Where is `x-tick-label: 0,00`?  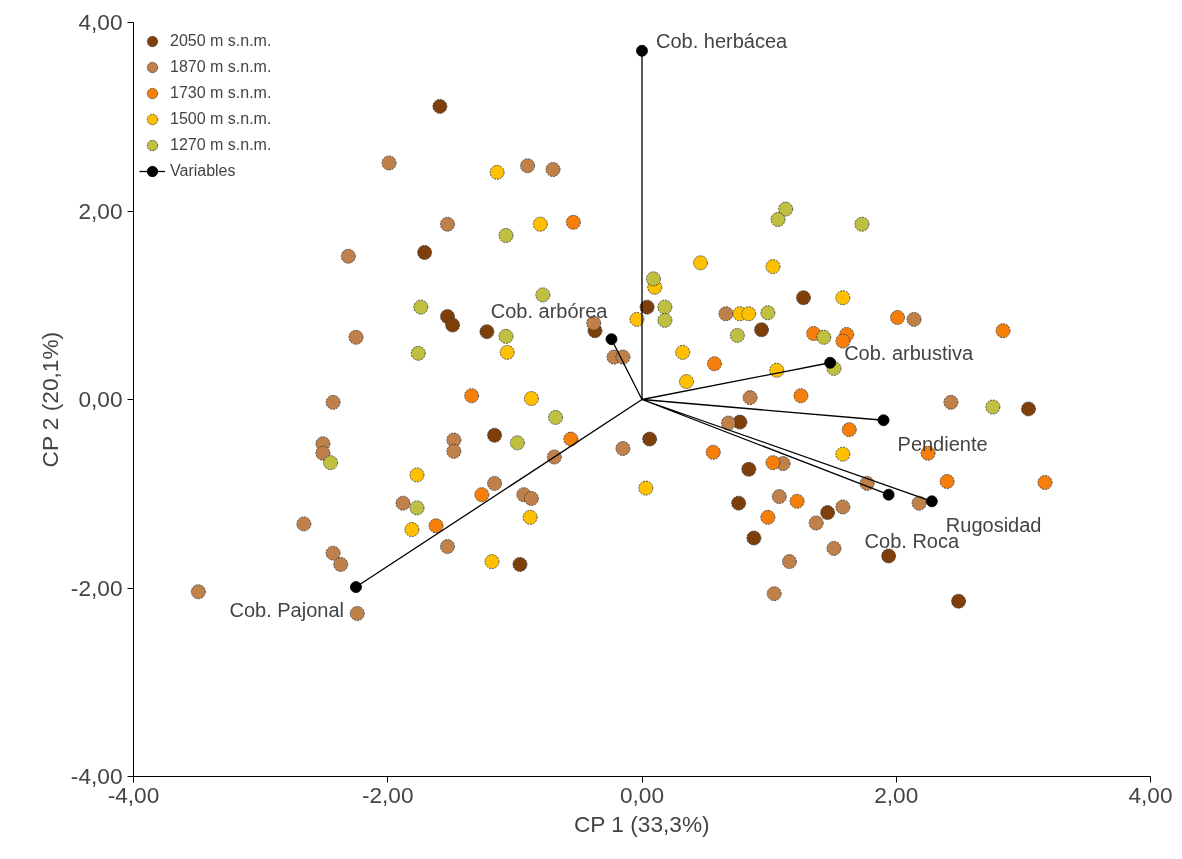 x-tick-label: 0,00 is located at coordinates (642, 794).